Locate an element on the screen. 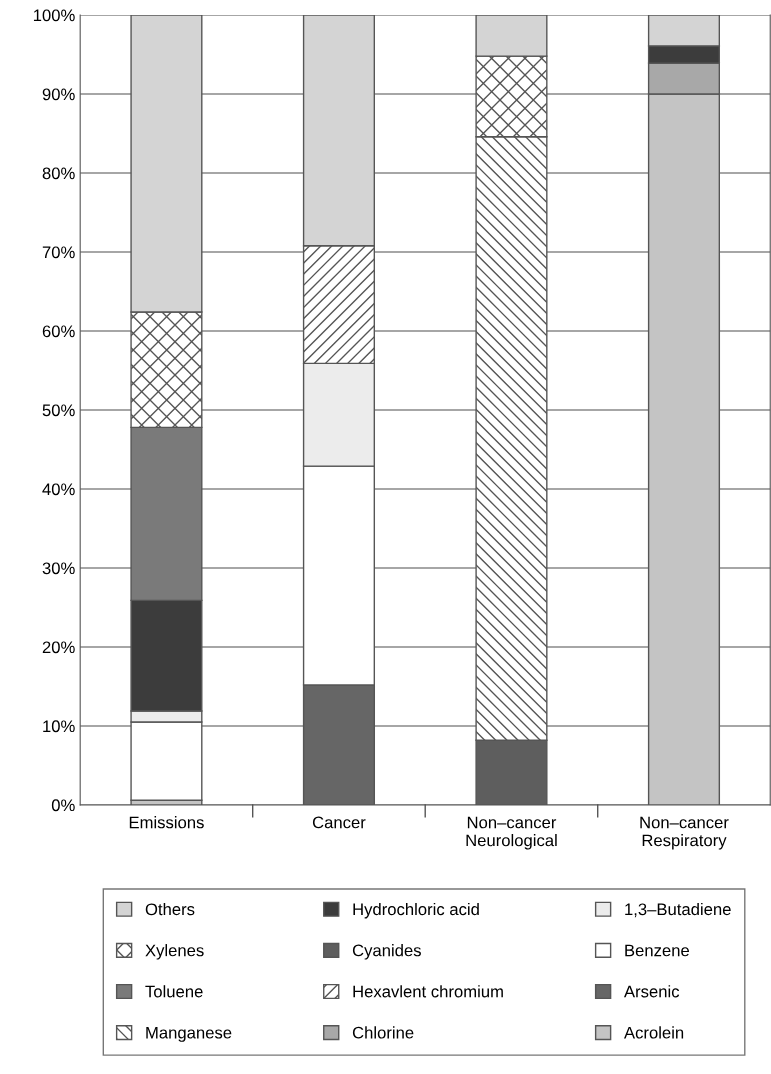 The height and width of the screenshot is (1074, 771). x-tick-label: Non–cancer Respiratory is located at coordinates (684, 833).